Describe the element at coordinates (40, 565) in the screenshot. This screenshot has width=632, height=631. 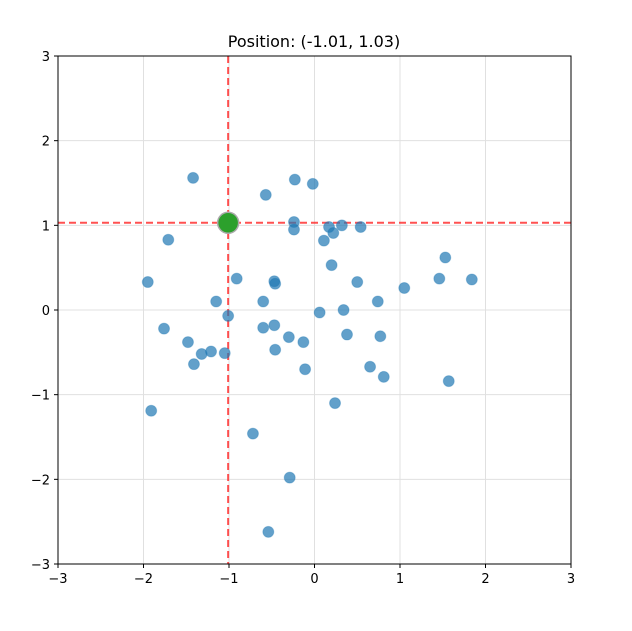
I see `y-tick-label: −3` at that location.